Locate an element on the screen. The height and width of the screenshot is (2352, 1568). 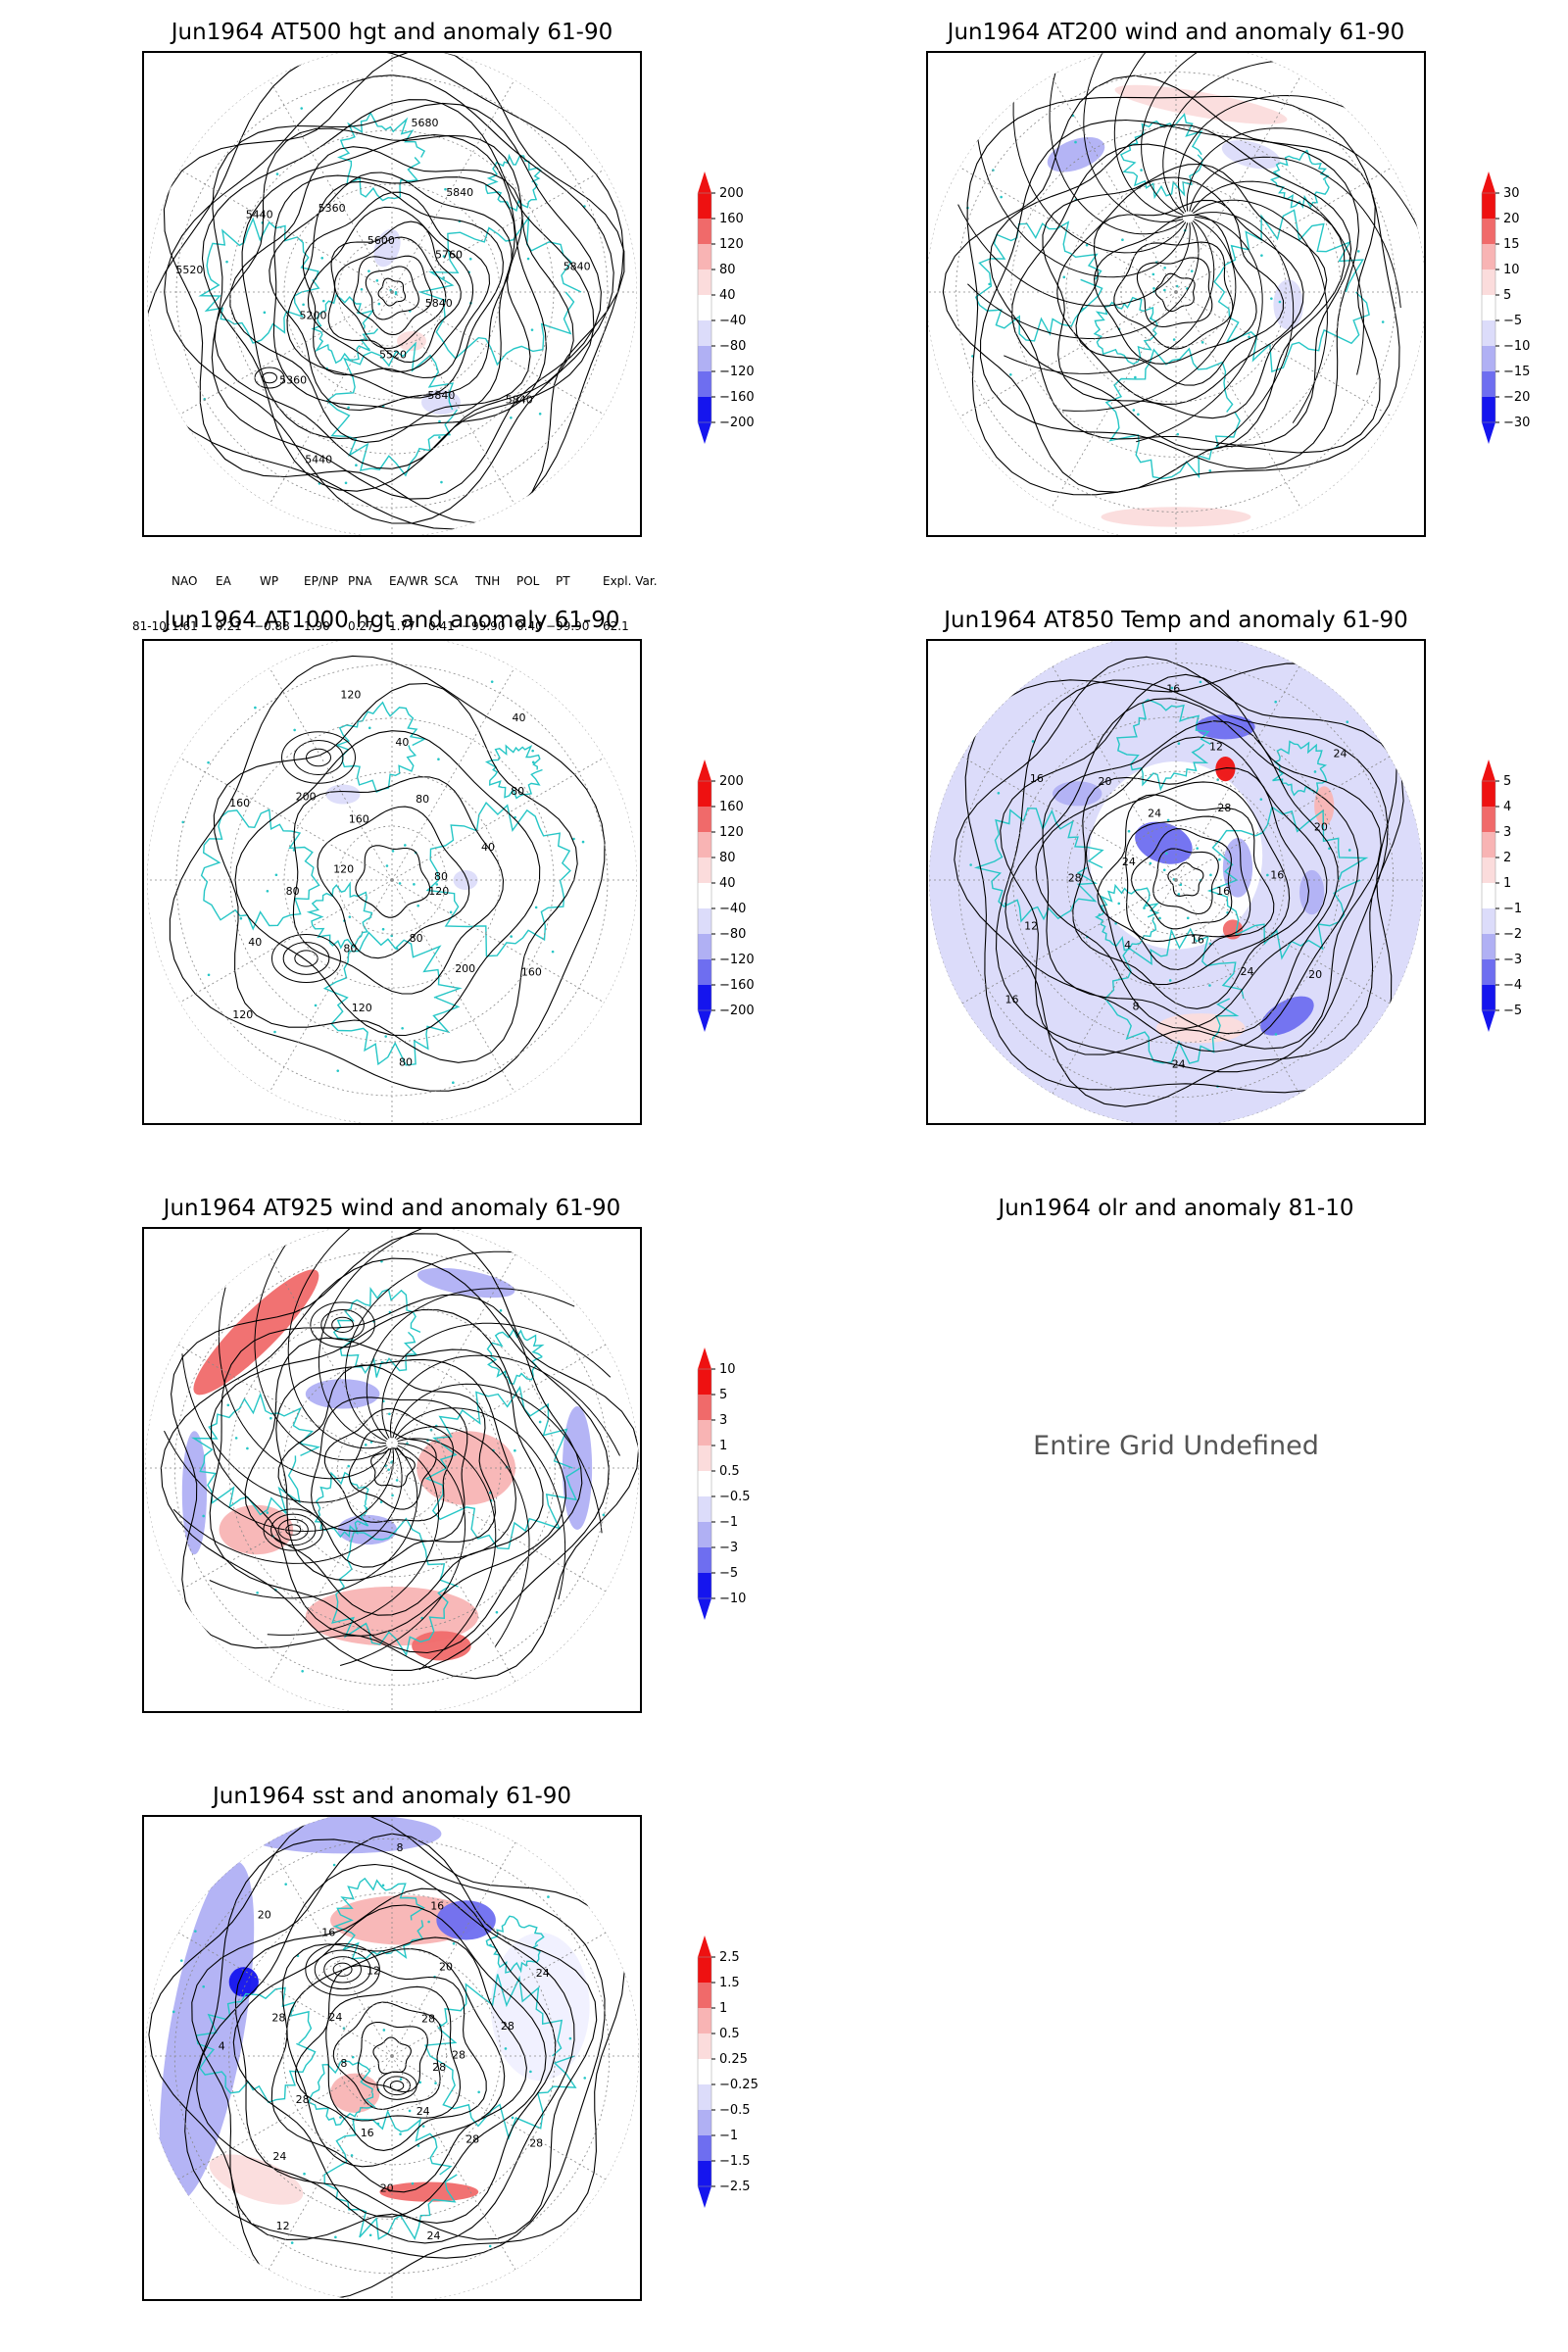
contour-label: 4 is located at coordinates (1127, 945).